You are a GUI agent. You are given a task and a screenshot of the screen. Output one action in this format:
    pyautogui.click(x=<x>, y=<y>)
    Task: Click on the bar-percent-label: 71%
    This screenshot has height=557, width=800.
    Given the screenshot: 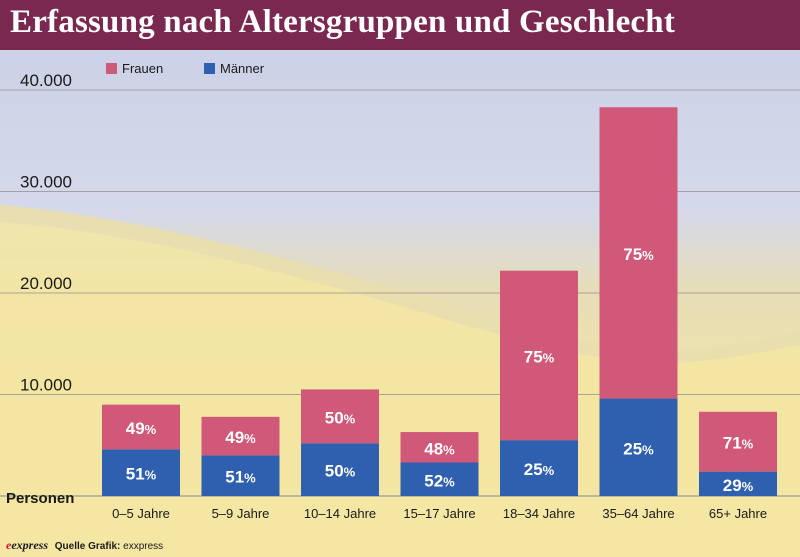 What is the action you would take?
    pyautogui.click(x=738, y=443)
    